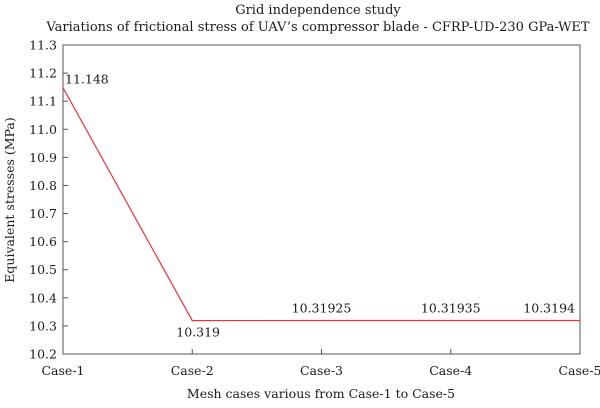 The height and width of the screenshot is (408, 600). What do you see at coordinates (43, 185) in the screenshot?
I see `y-tick-label: 10.8` at bounding box center [43, 185].